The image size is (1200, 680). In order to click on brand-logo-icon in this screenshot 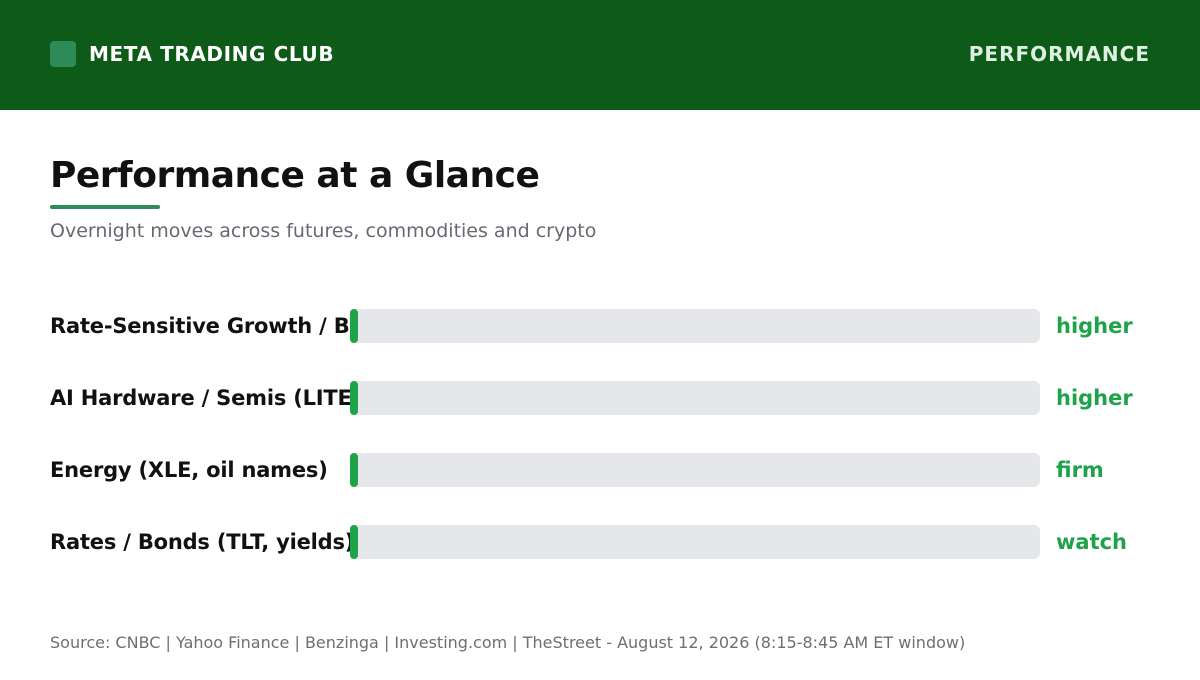, I will do `click(63, 54)`.